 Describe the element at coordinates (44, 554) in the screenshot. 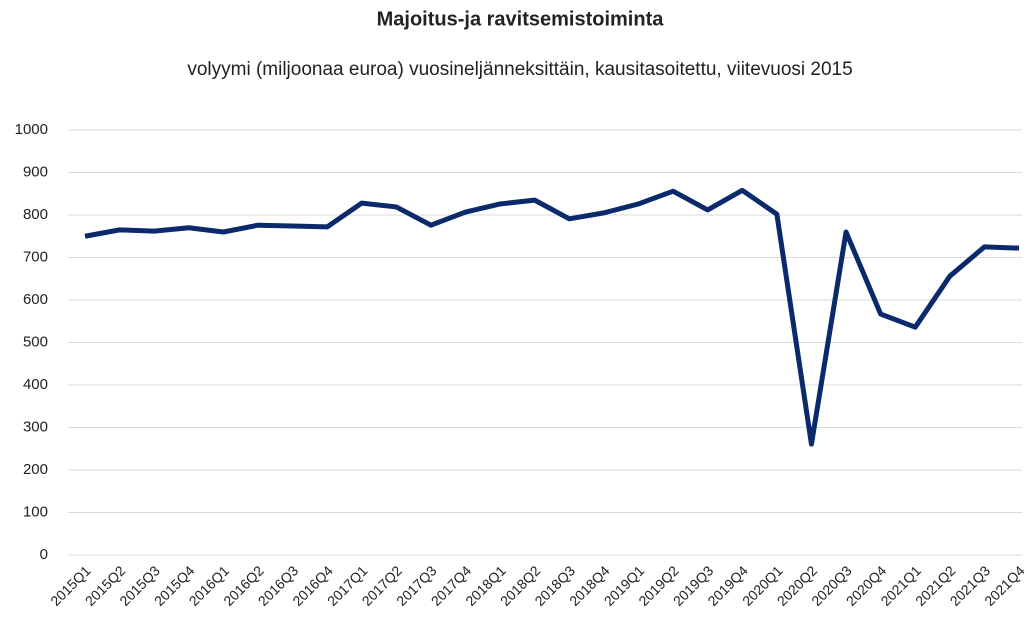

I see `y-tick-label: 0` at that location.